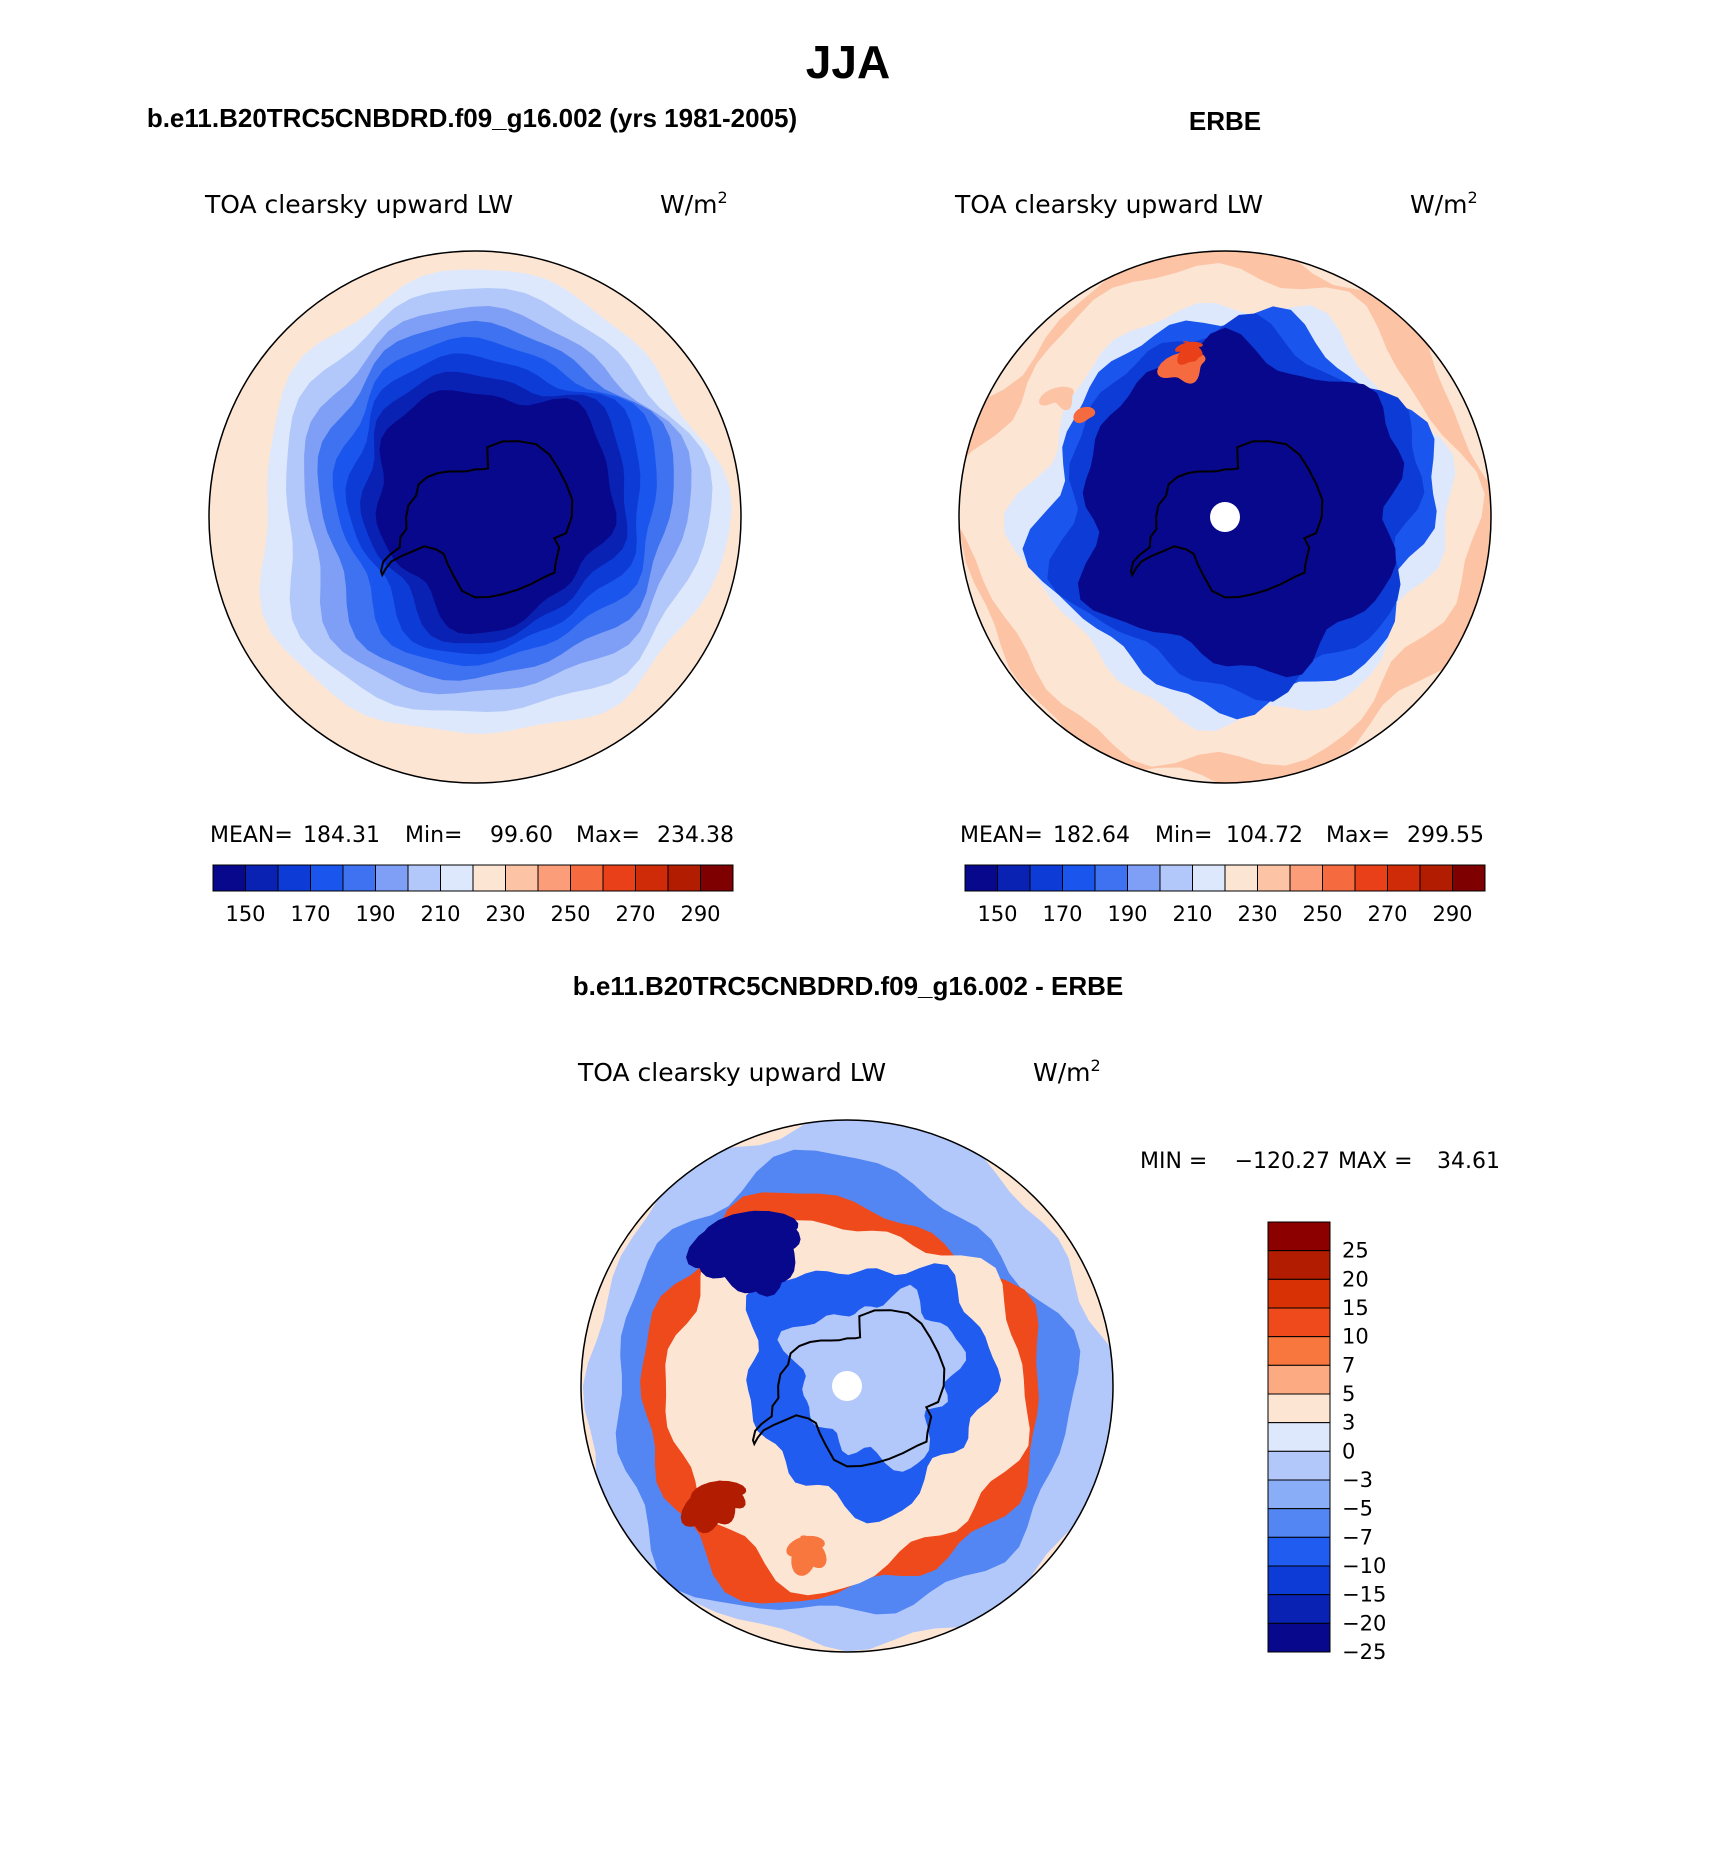 This screenshot has width=1710, height=1875. What do you see at coordinates (1282, 1161) in the screenshot?
I see `diff-min-value: −120.27` at bounding box center [1282, 1161].